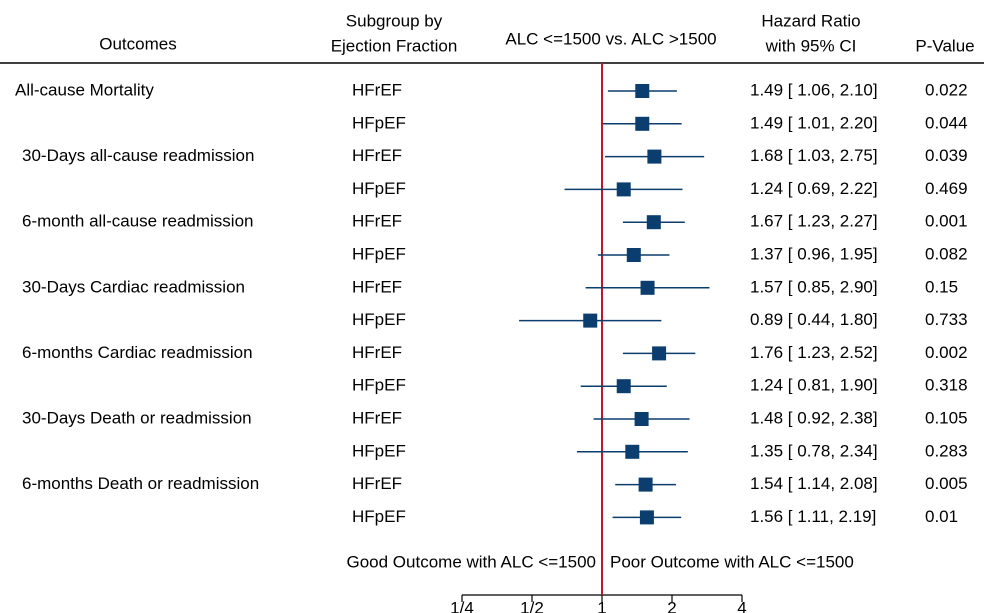 This screenshot has width=984, height=613. I want to click on p-value: 0.022, so click(946, 89).